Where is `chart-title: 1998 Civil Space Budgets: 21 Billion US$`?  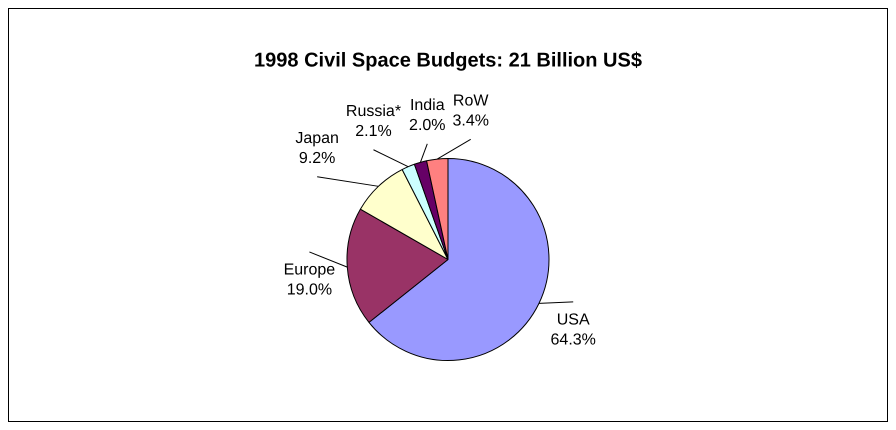
chart-title: 1998 Civil Space Budgets: 21 Billion US$ is located at coordinates (448, 61).